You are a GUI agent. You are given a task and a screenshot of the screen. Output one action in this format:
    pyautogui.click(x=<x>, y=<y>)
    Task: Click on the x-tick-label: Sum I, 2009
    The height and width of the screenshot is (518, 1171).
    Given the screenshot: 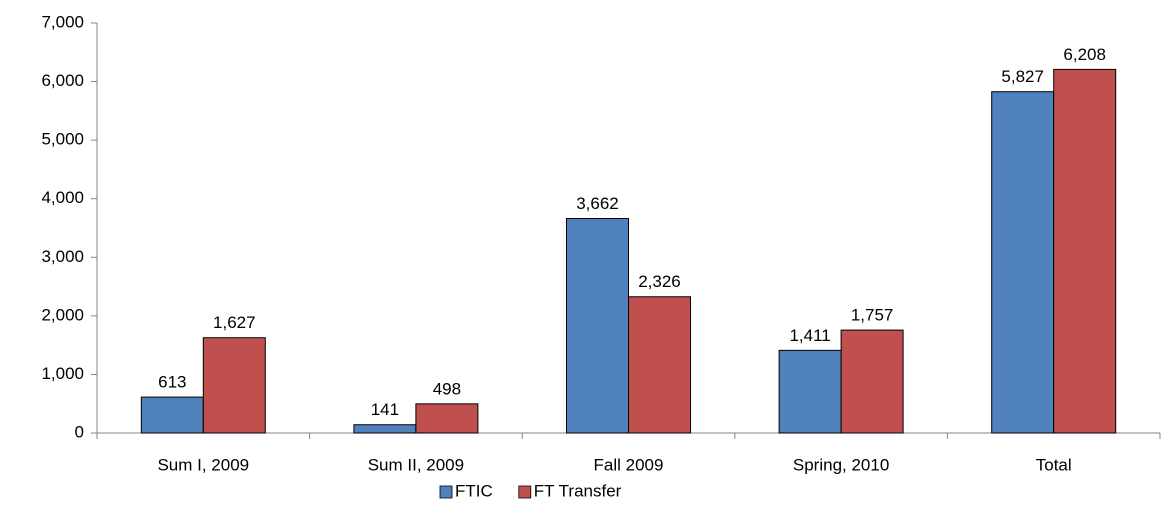 What is the action you would take?
    pyautogui.click(x=203, y=464)
    